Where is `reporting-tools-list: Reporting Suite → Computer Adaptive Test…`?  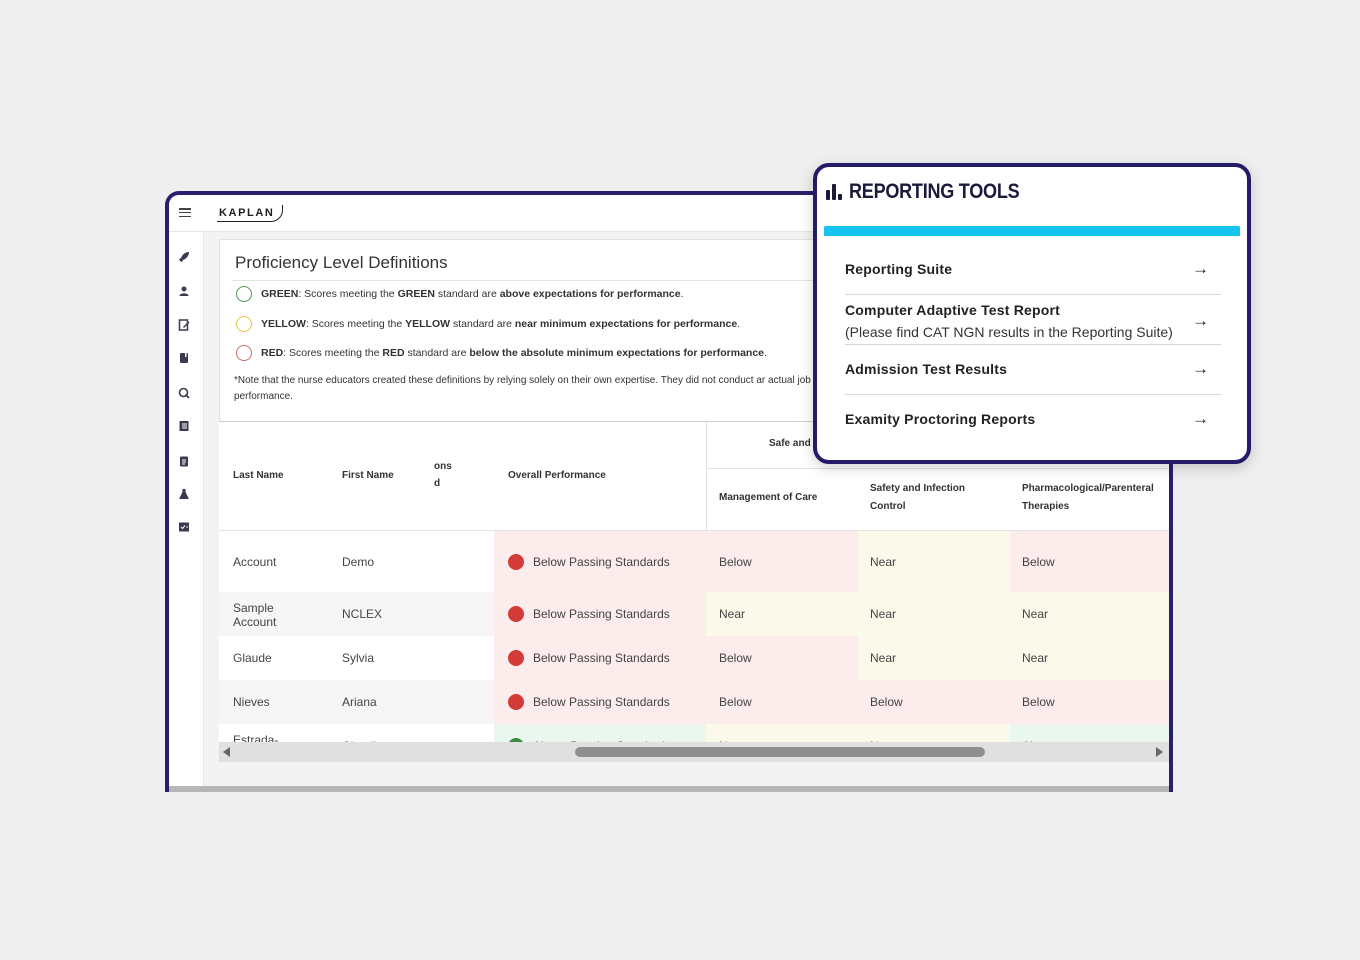 reporting-tools-list: Reporting Suite → Computer Adaptive Test… is located at coordinates (1032, 348).